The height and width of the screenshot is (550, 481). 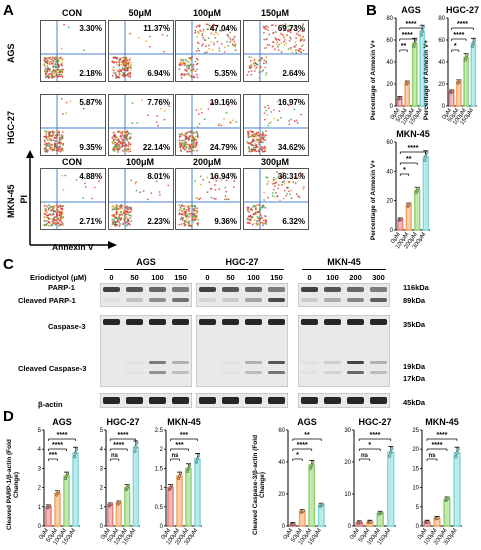 I want to click on sig-label: ***, so click(x=179, y=445).